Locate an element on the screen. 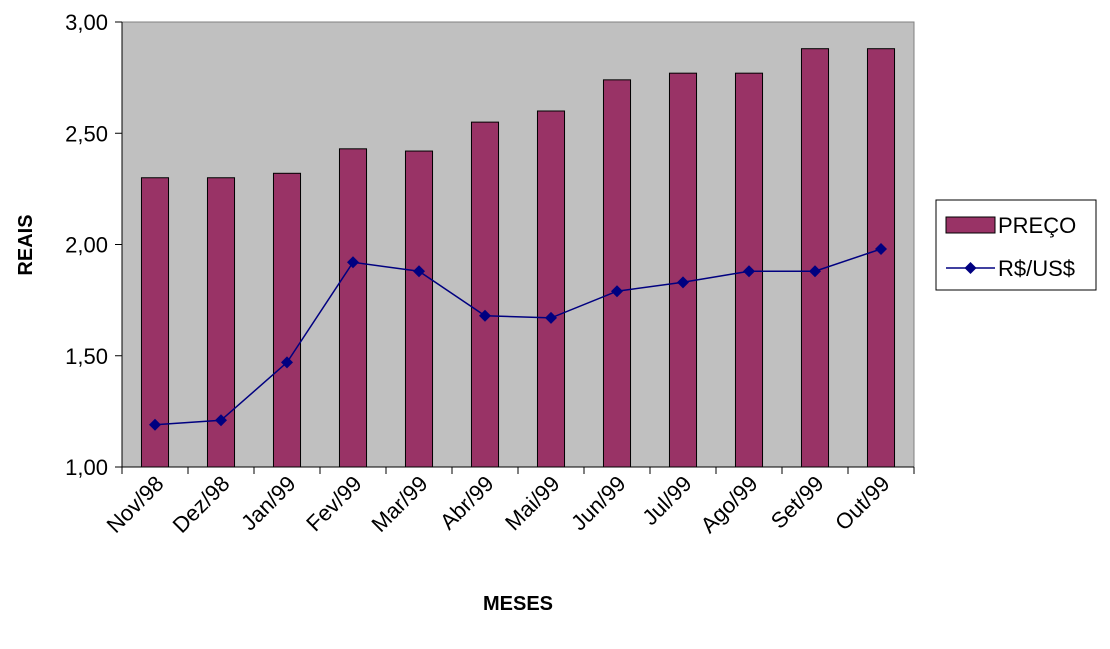 This screenshot has height=649, width=1110. y-tick-label: 1,50 is located at coordinates (86, 356).